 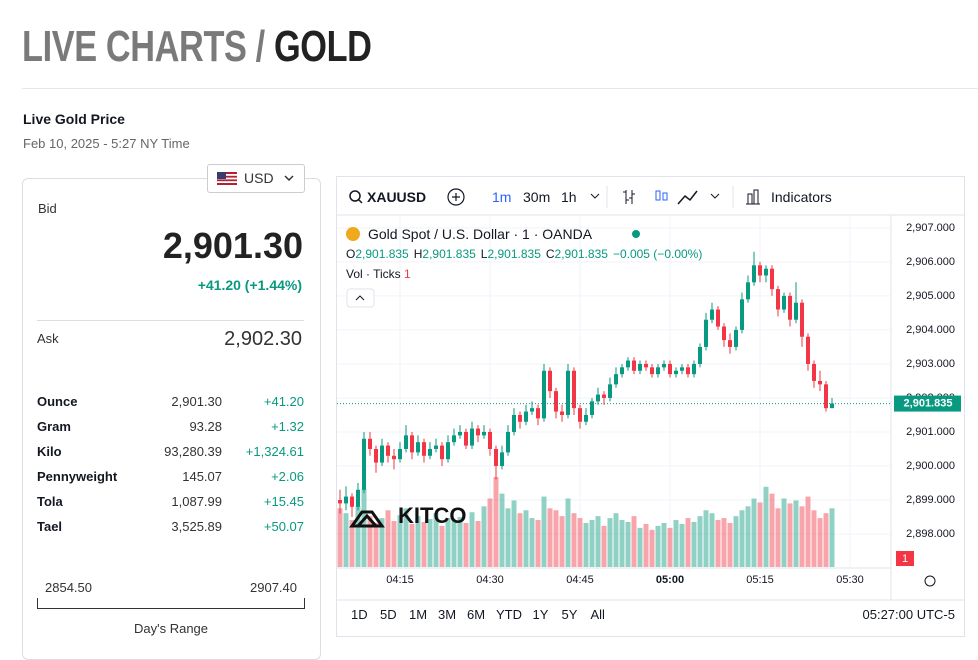 I want to click on timestamp: Feb 10, 2025 - 5:27 NY Time, so click(x=106, y=143).